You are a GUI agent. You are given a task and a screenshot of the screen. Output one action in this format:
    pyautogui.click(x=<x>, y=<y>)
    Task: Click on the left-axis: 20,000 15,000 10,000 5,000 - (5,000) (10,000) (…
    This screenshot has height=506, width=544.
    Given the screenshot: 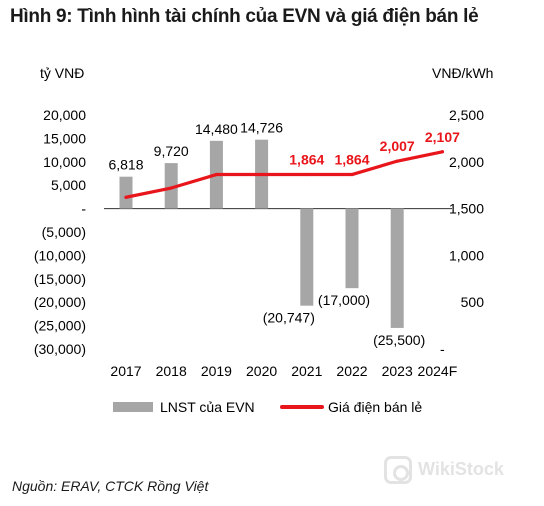 What is the action you would take?
    pyautogui.click(x=60, y=232)
    